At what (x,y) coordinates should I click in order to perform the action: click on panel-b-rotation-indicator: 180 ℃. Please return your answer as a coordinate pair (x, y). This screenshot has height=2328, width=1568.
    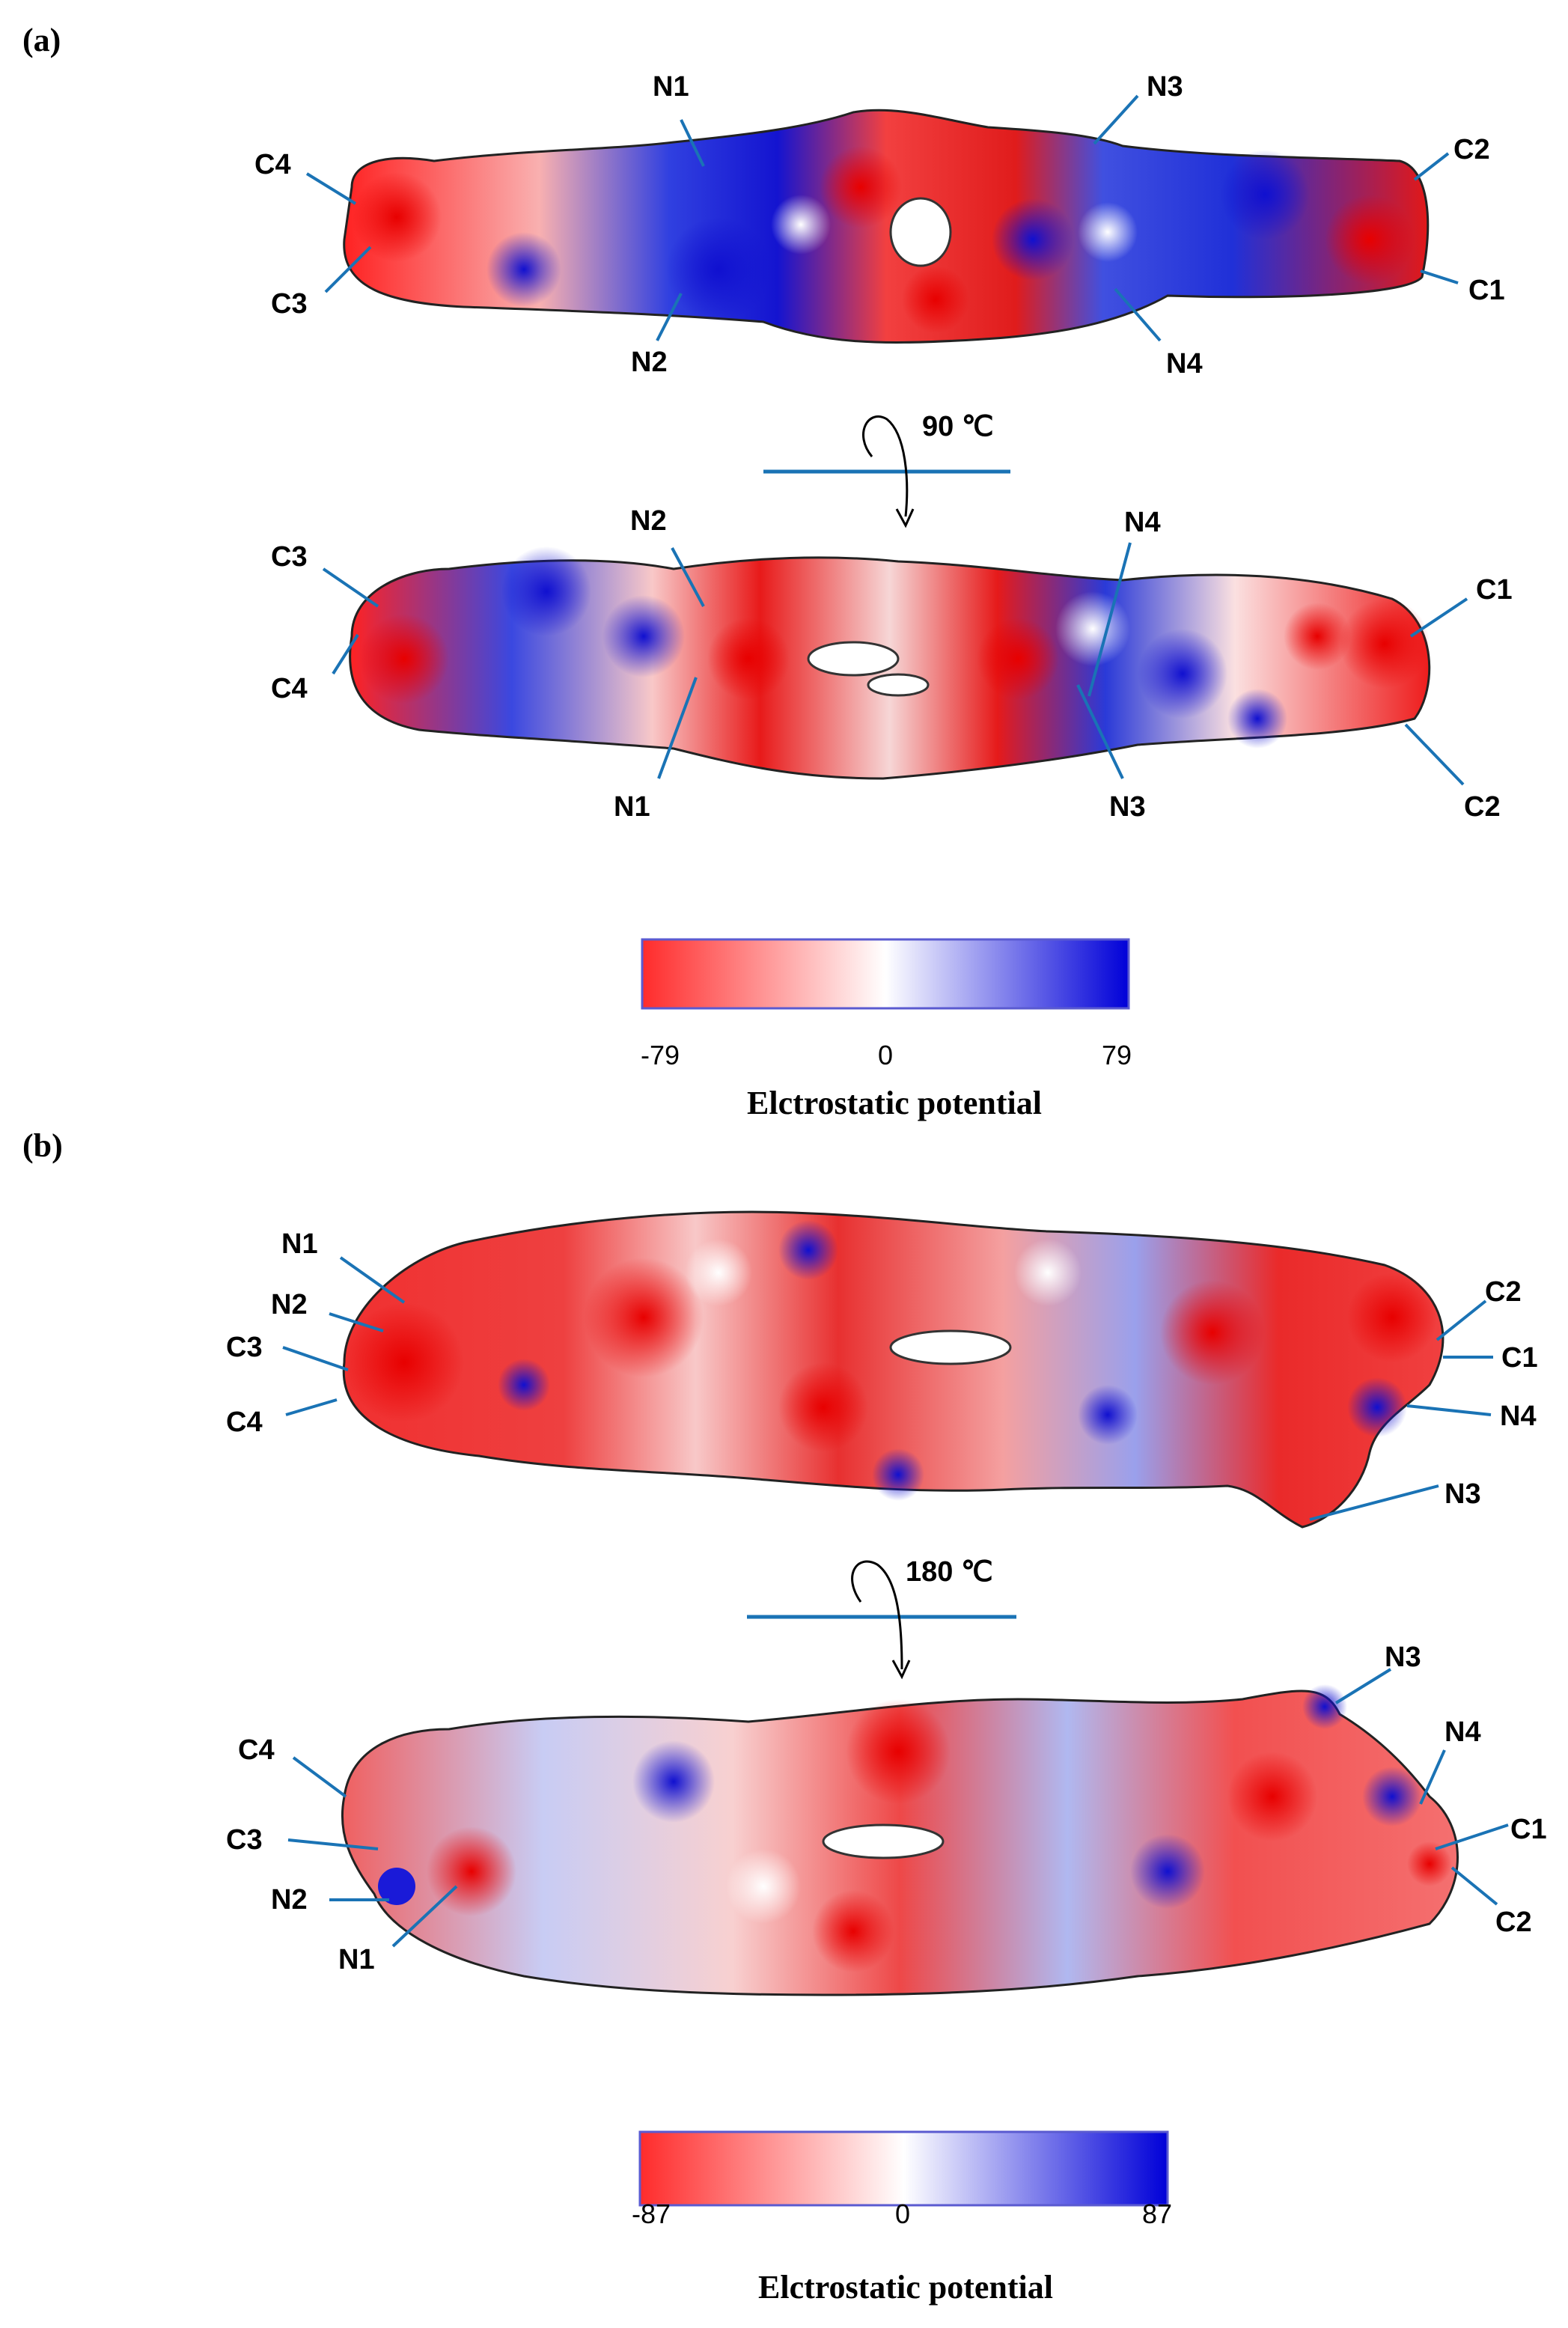
    Looking at the image, I should click on (882, 1618).